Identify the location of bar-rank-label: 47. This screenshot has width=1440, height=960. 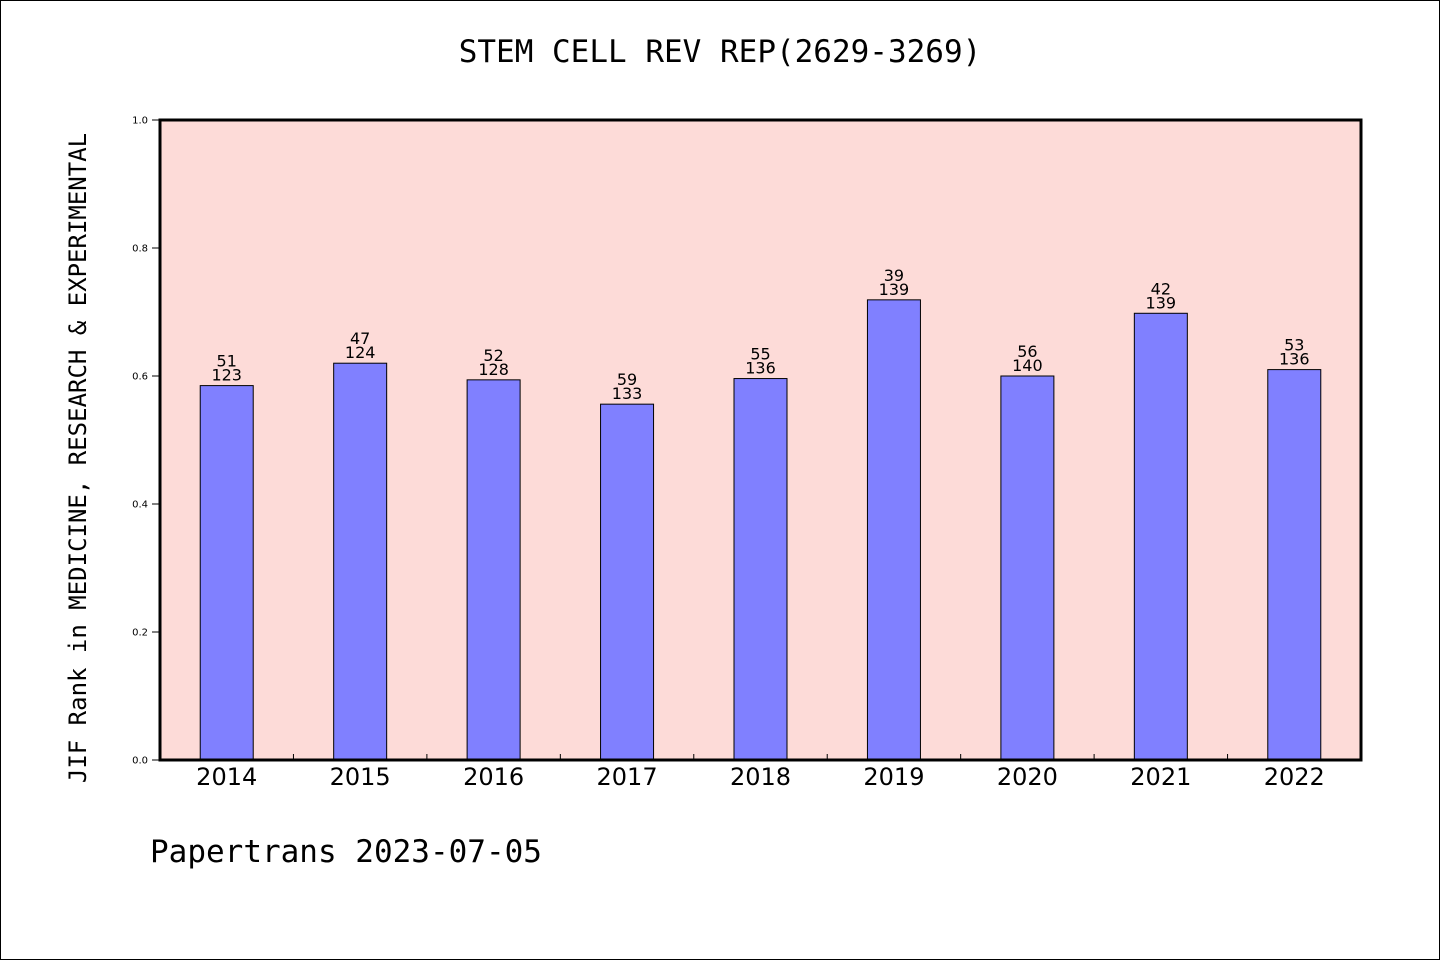
(360, 338).